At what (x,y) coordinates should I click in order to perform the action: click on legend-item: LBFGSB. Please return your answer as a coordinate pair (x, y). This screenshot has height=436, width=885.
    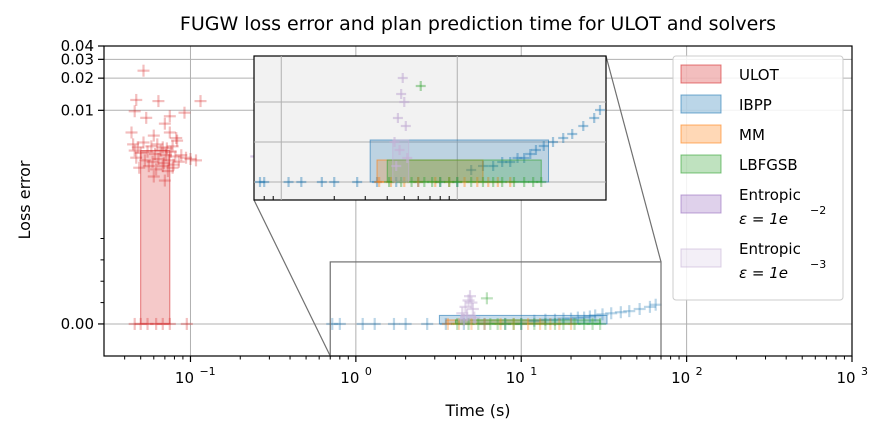
    Looking at the image, I should click on (739, 164).